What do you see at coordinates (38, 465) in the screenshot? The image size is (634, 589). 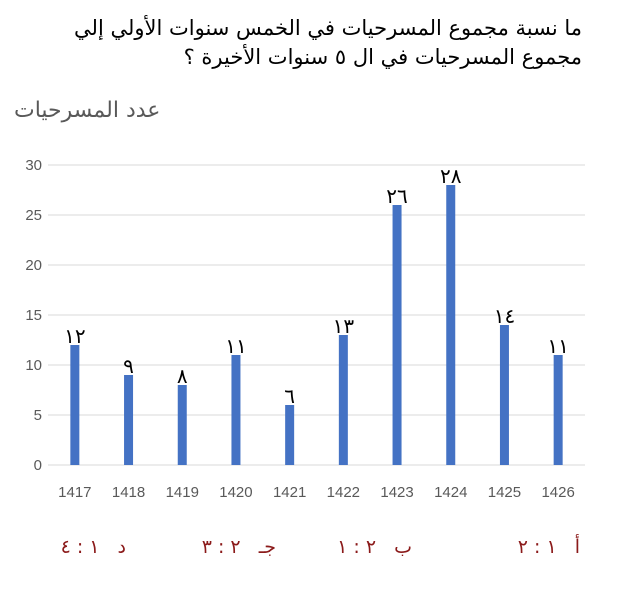 I see `y-tick-label: 0` at bounding box center [38, 465].